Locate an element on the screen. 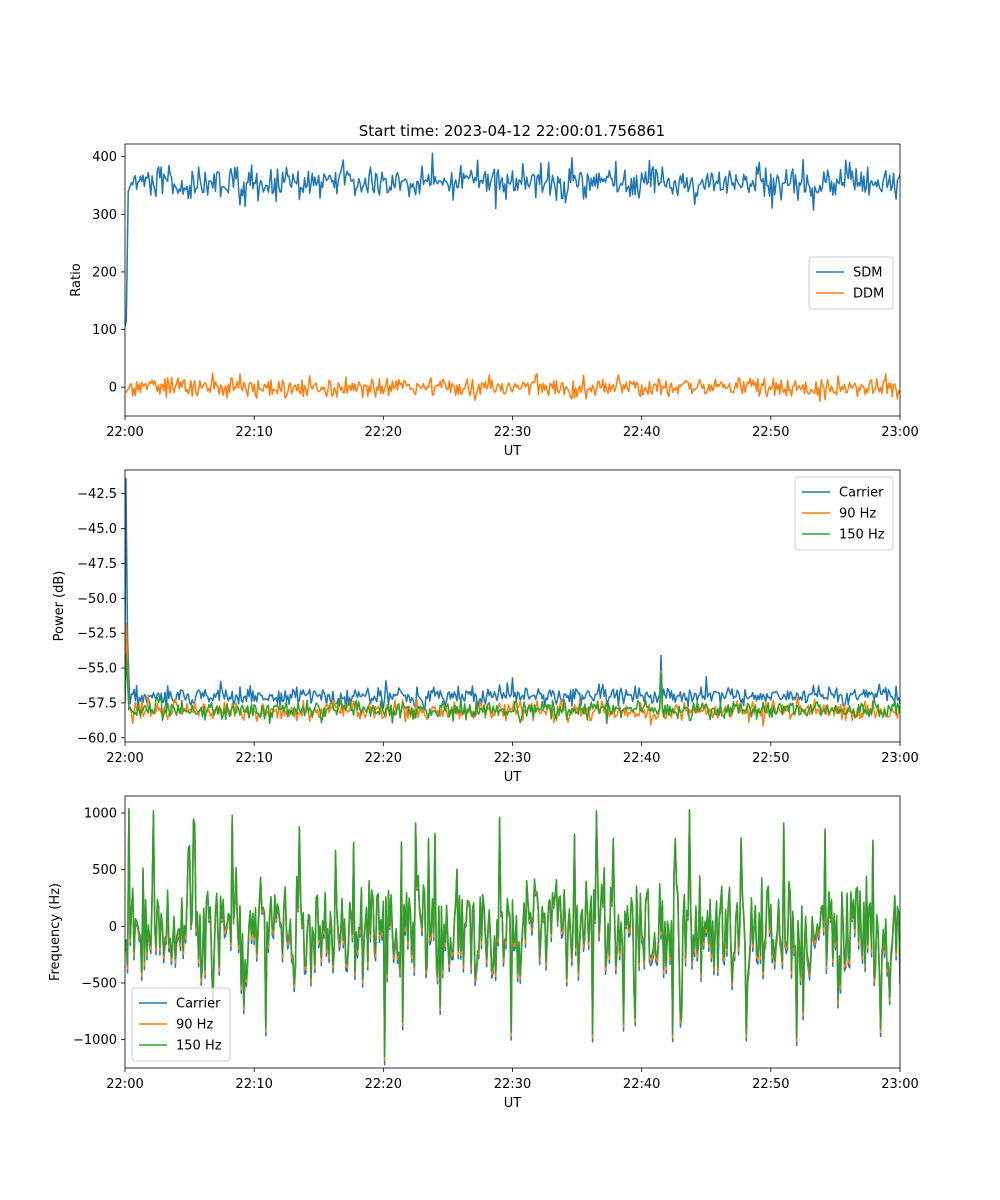 This screenshot has width=1000, height=1200. y-tick-label: −1000 is located at coordinates (95, 1040).